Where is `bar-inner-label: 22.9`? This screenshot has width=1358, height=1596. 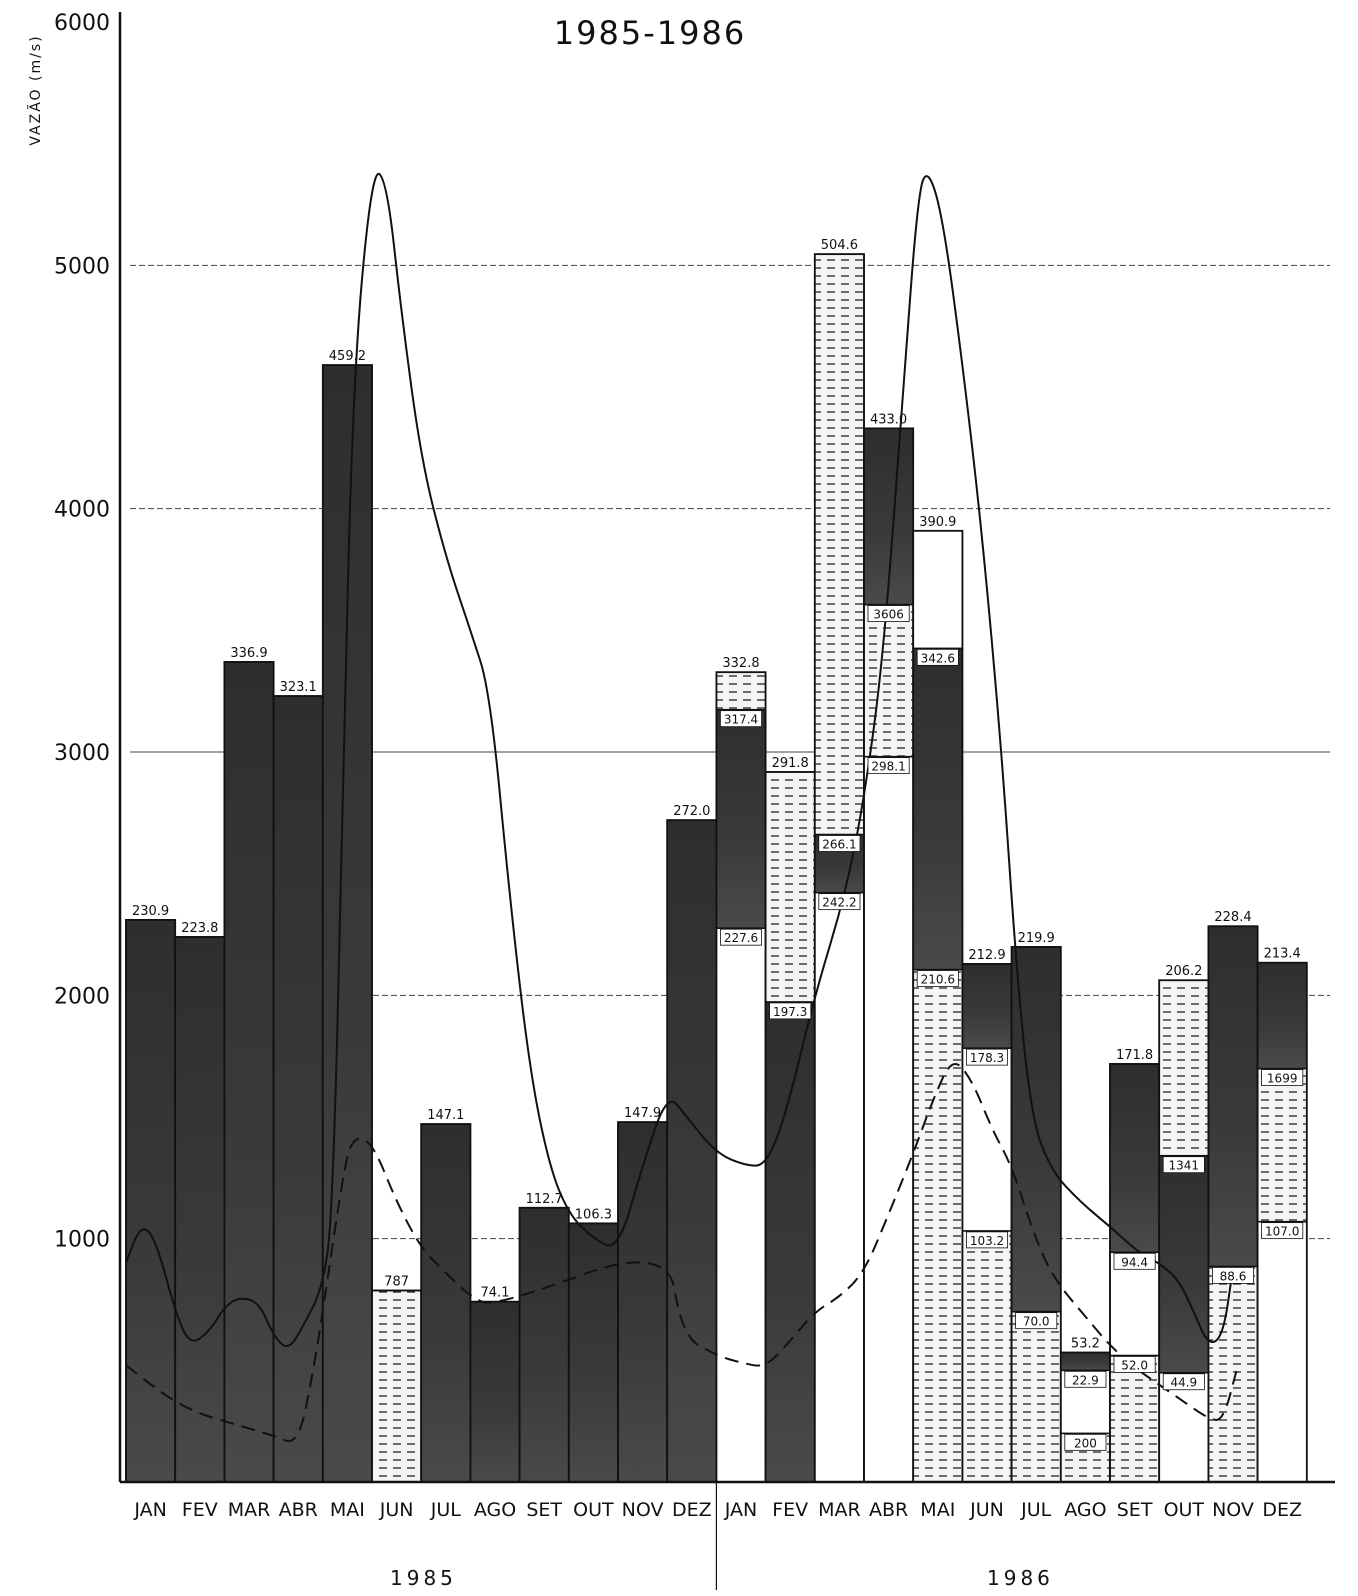
bar-inner-label: 22.9 is located at coordinates (1085, 1380).